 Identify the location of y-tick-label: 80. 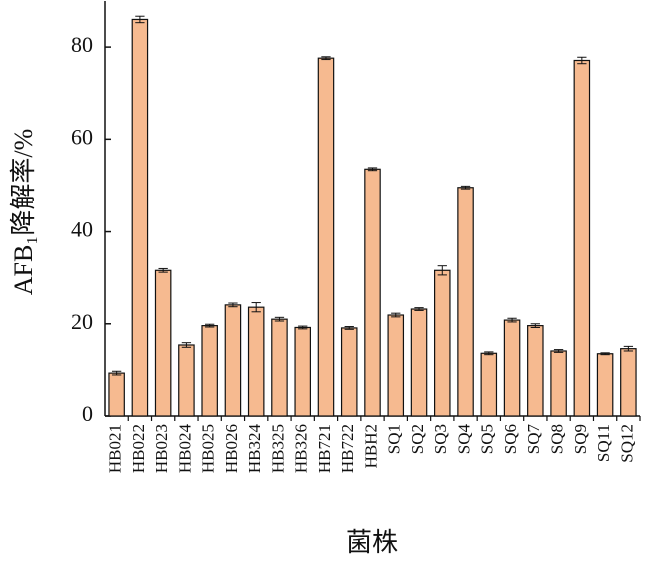
(82, 44).